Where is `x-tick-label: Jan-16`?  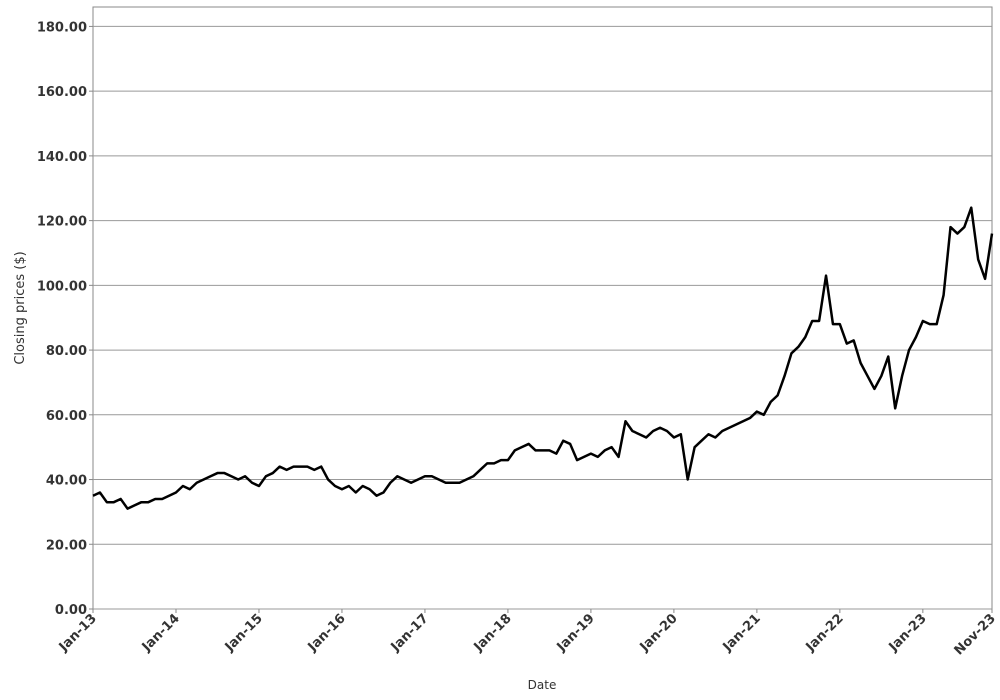 x-tick-label: Jan-16 is located at coordinates (327, 633).